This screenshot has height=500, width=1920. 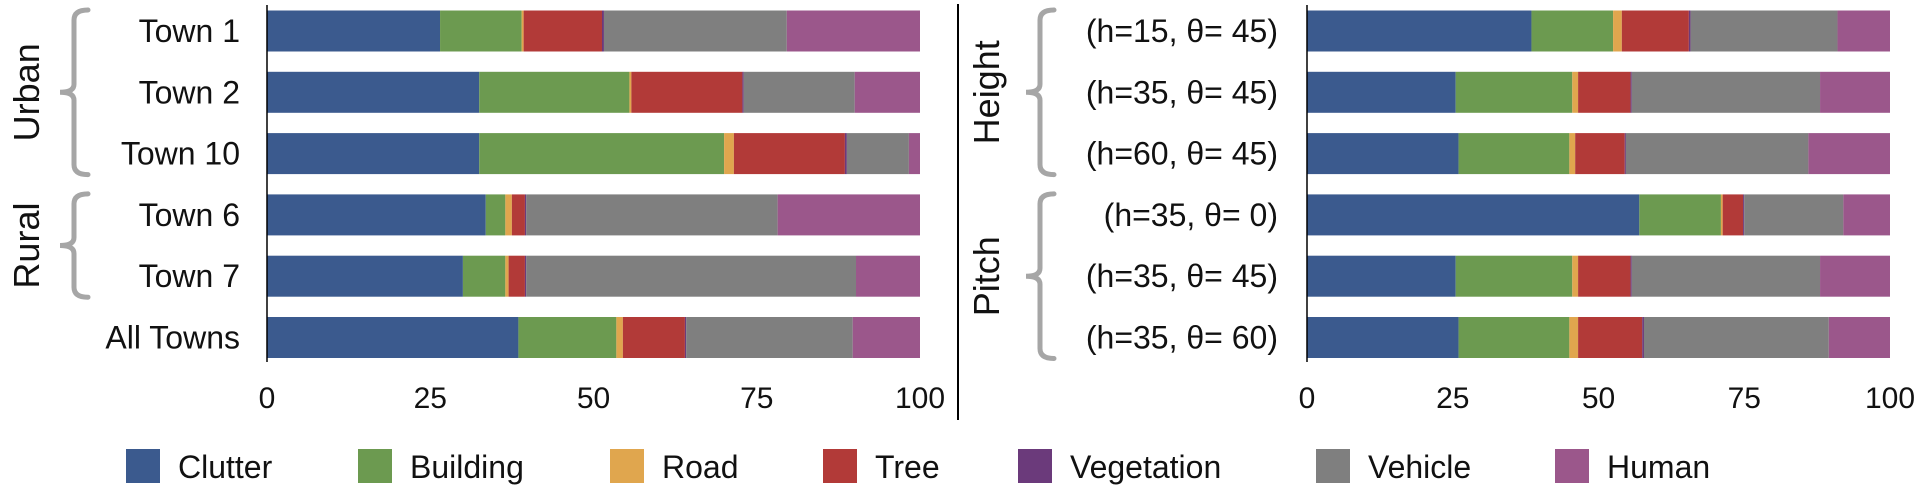 What do you see at coordinates (986, 92) in the screenshot?
I see `group-label-height: Height` at bounding box center [986, 92].